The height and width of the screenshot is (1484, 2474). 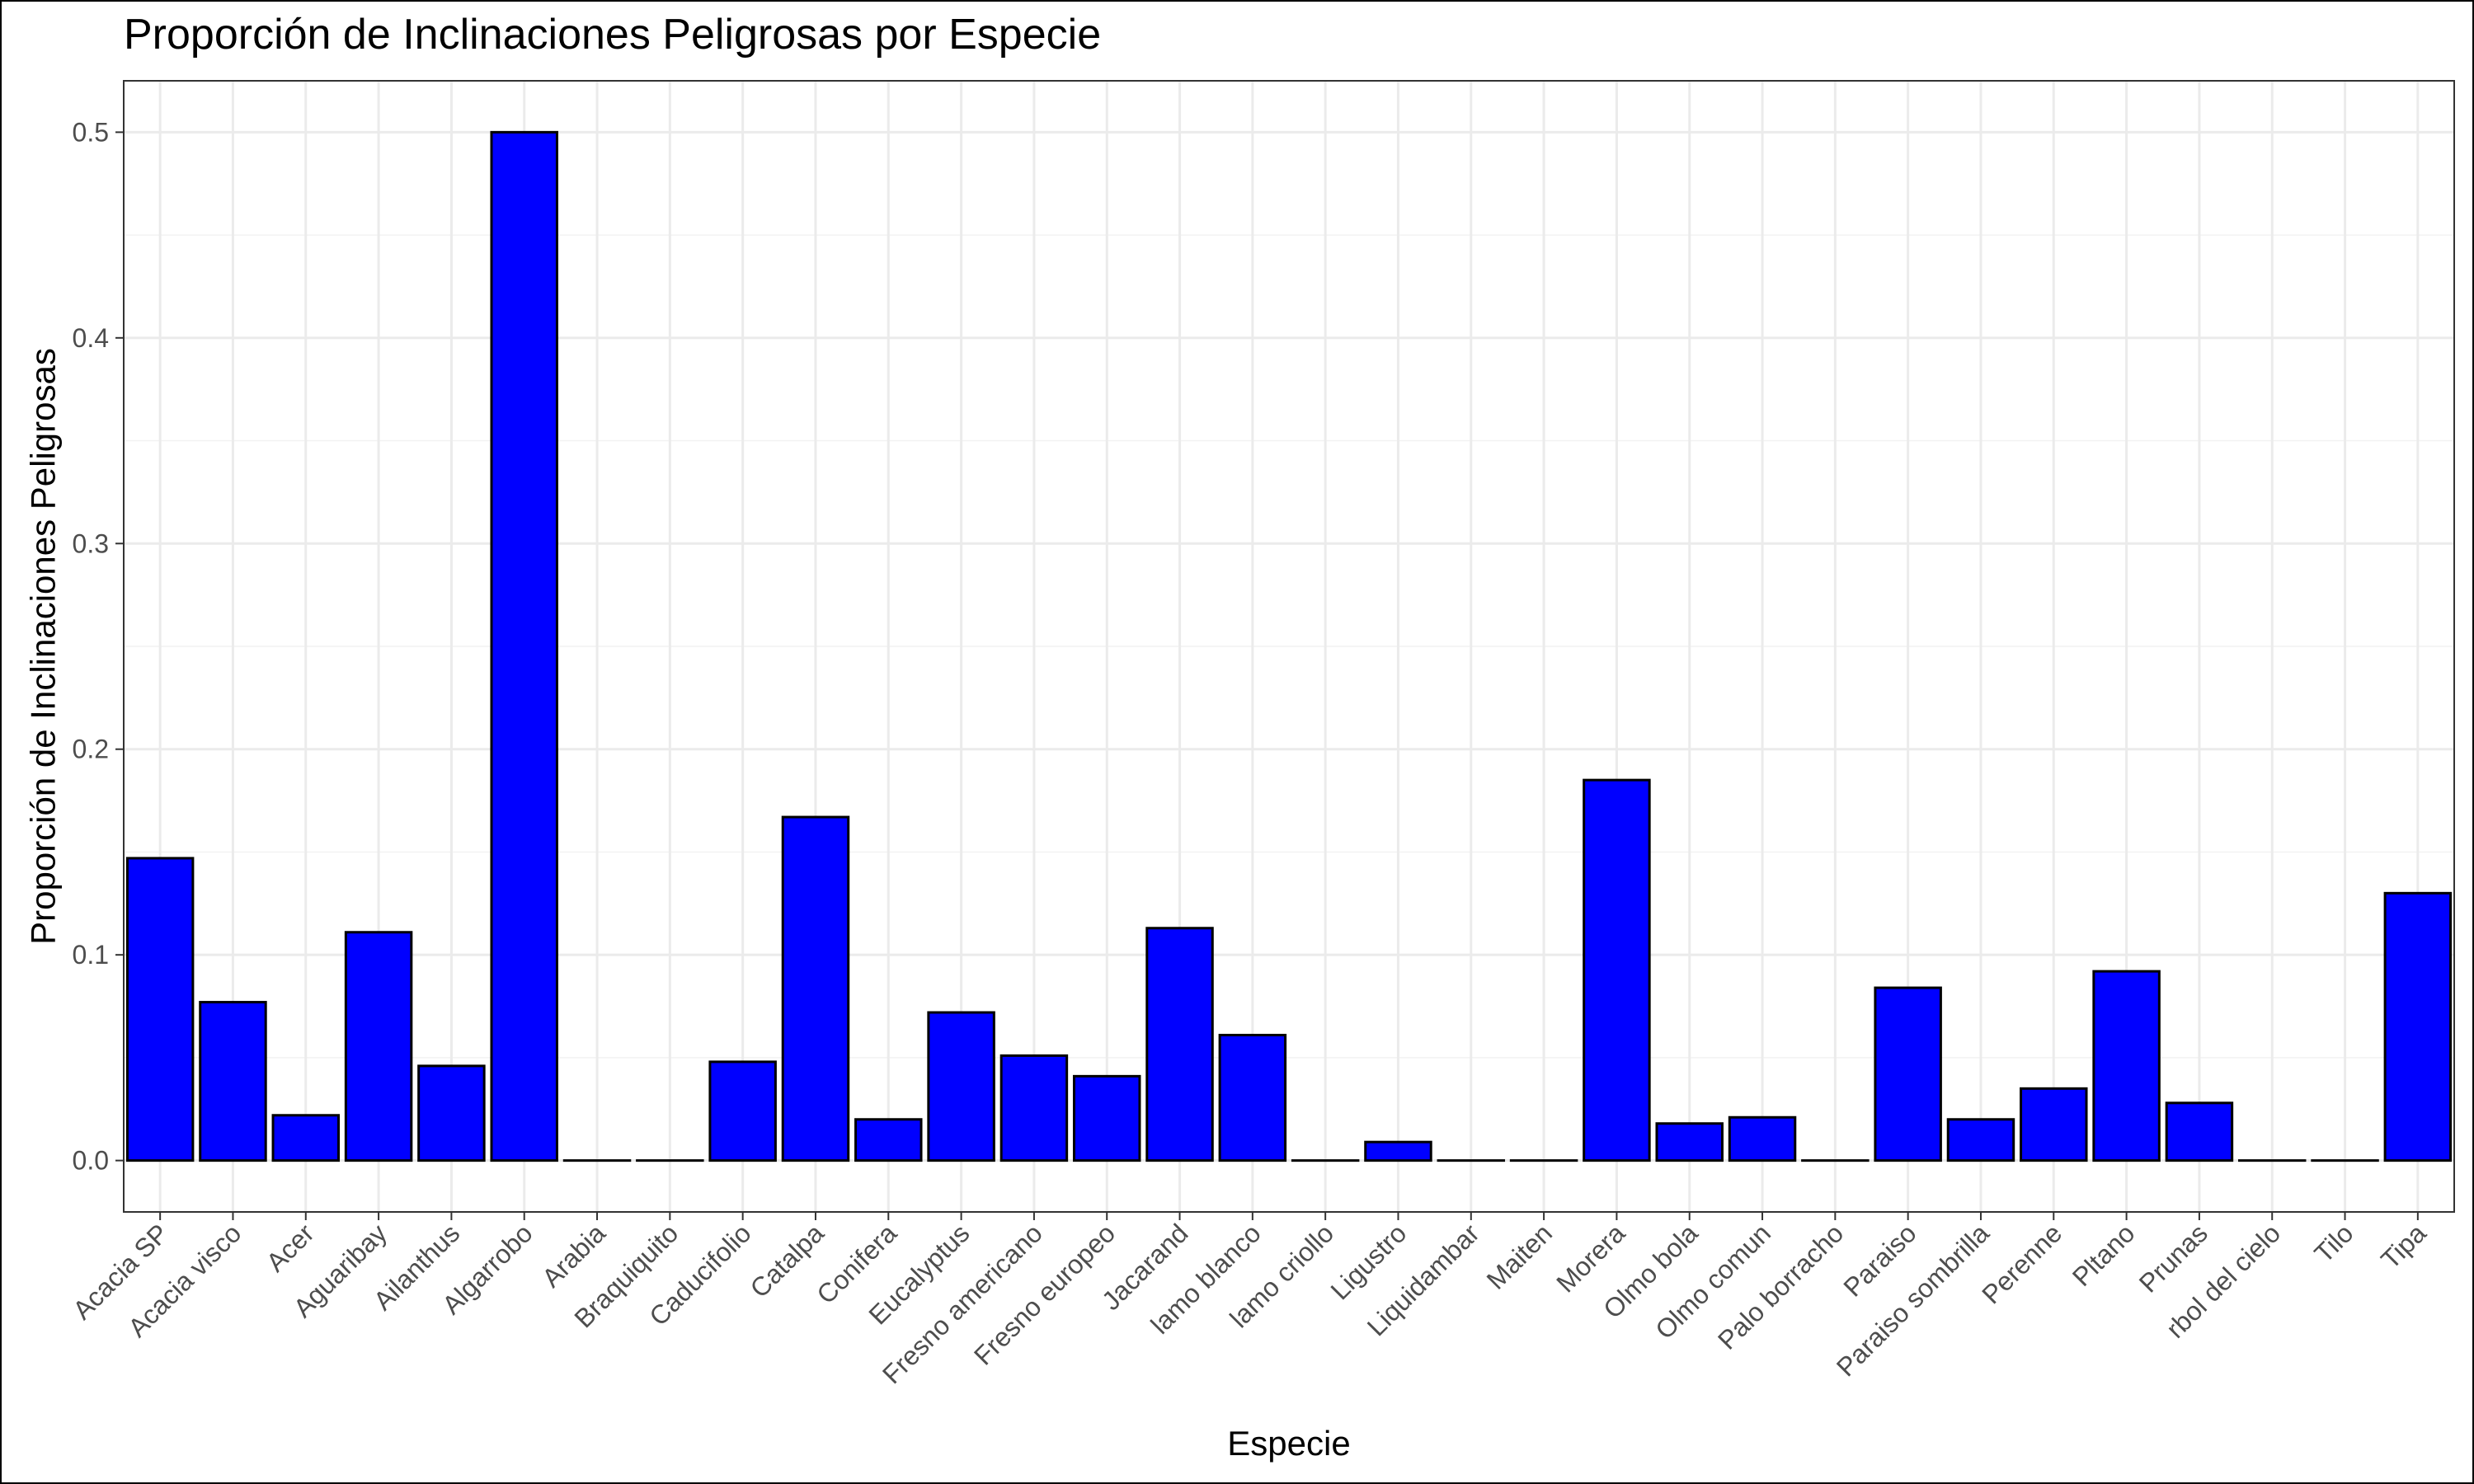 What do you see at coordinates (91, 338) in the screenshot?
I see `y-tick-label: 0.4` at bounding box center [91, 338].